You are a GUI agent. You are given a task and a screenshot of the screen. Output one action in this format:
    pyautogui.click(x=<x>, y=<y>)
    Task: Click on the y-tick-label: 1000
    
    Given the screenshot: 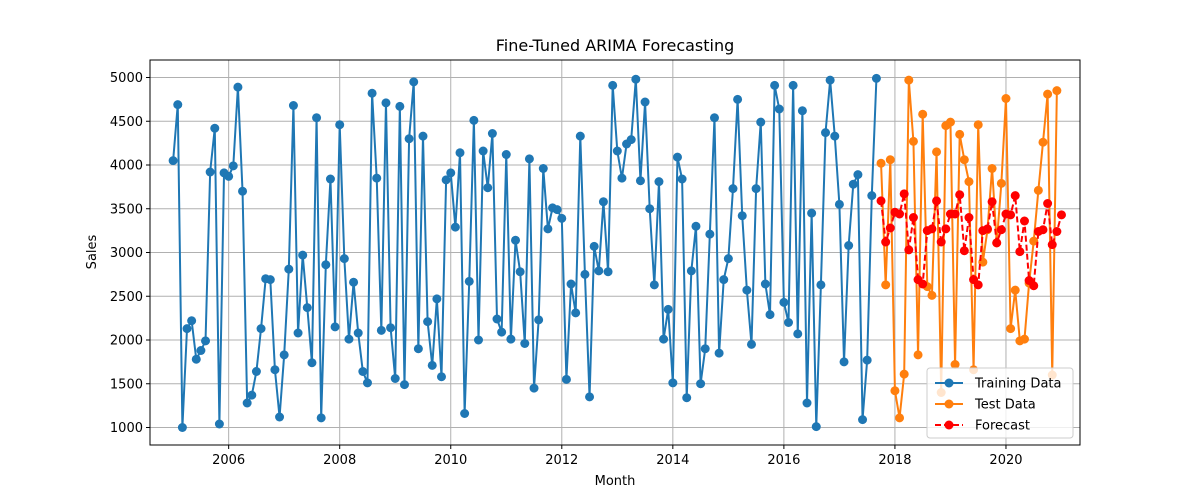 What is the action you would take?
    pyautogui.click(x=126, y=428)
    